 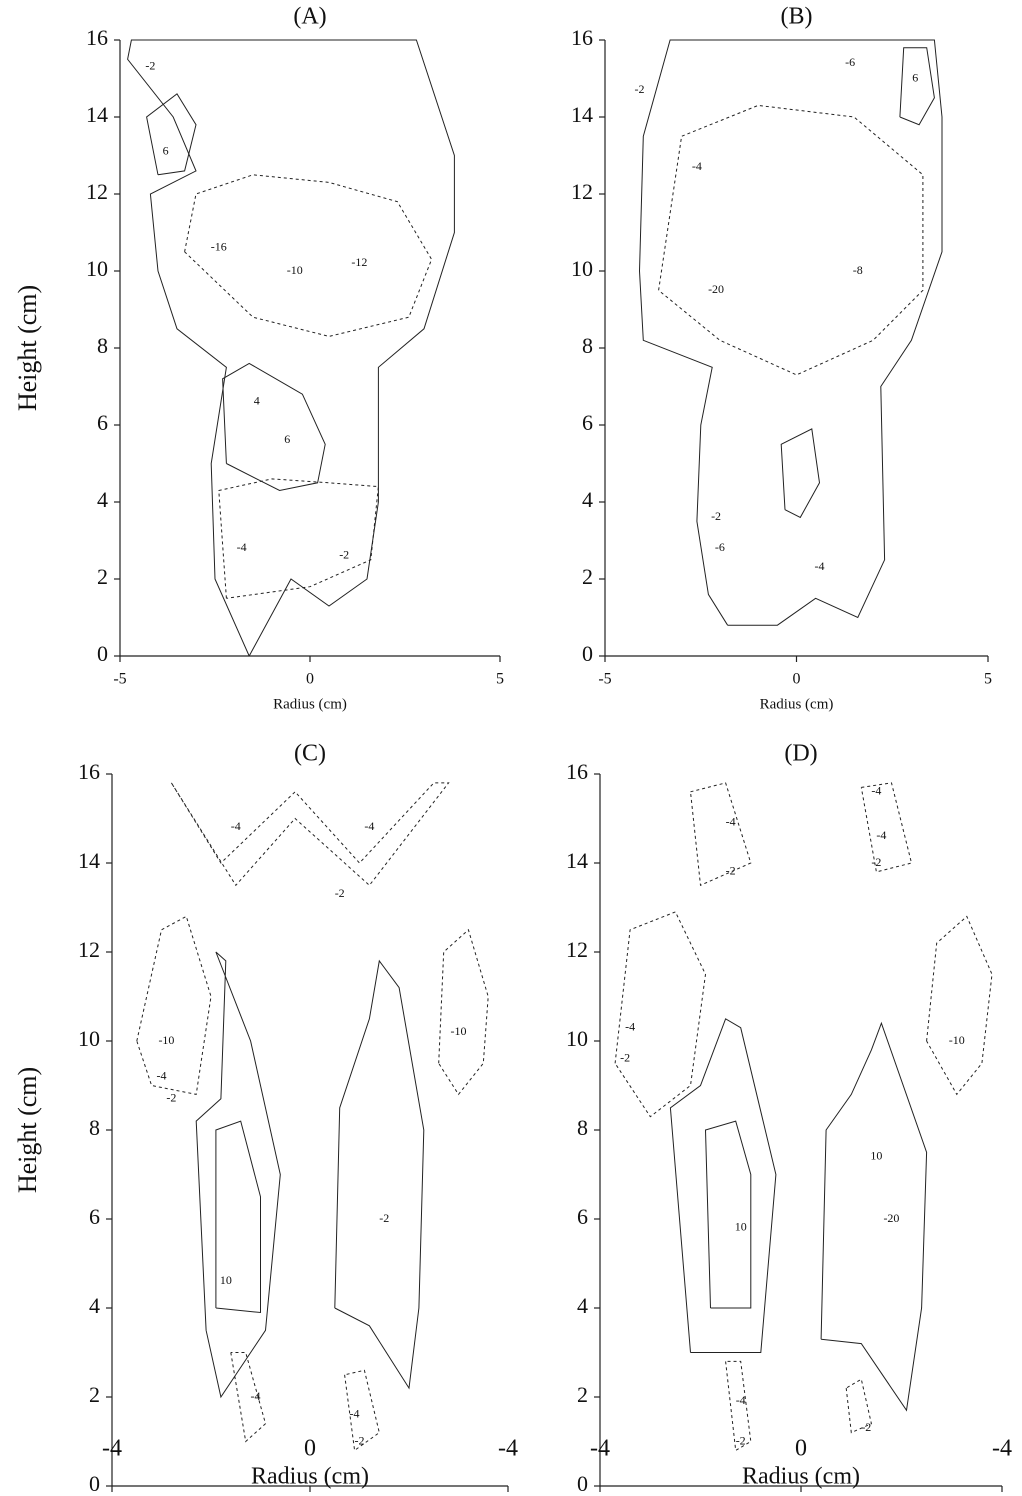 I want to click on contour-label: -6, so click(x=850, y=62).